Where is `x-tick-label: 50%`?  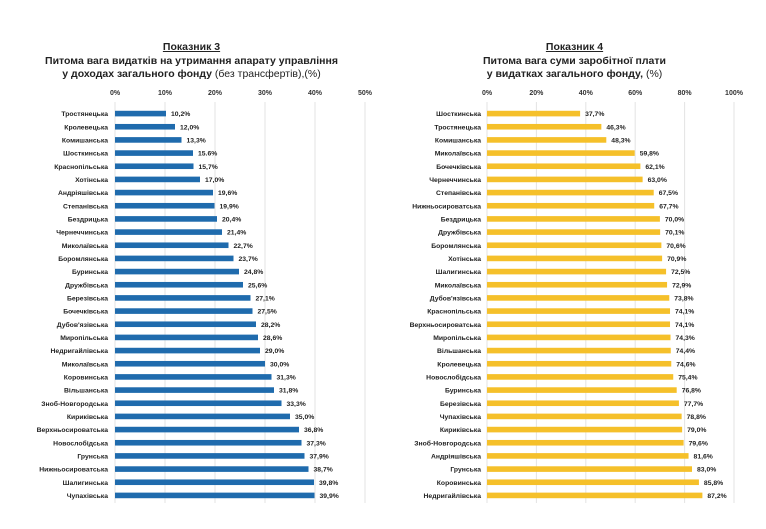
x-tick-label: 50% is located at coordinates (365, 93).